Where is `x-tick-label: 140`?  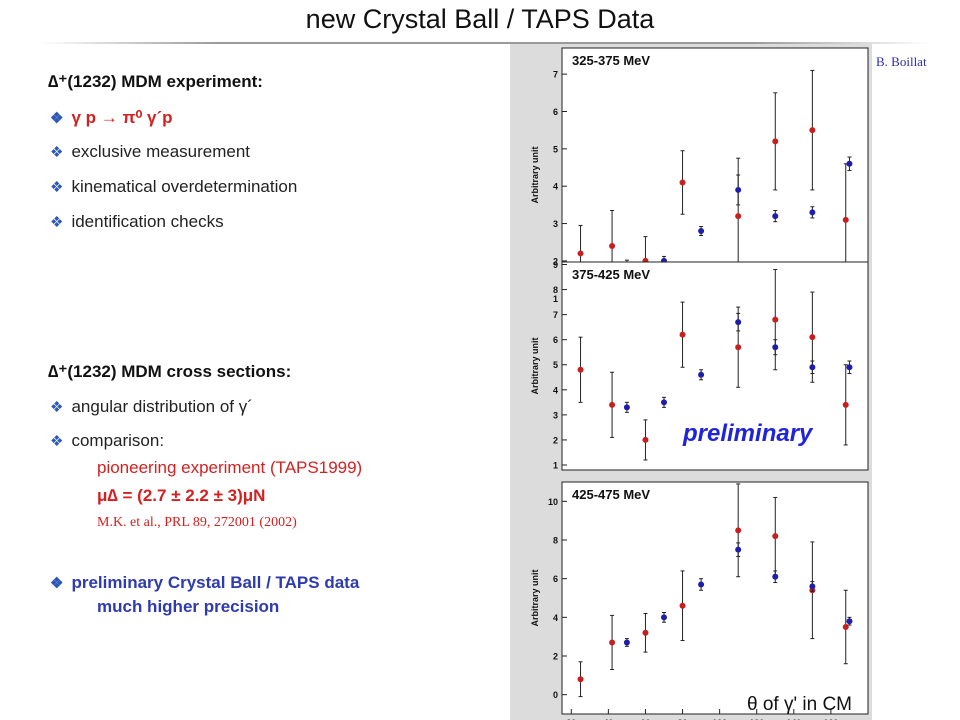
x-tick-label: 140 is located at coordinates (793, 719).